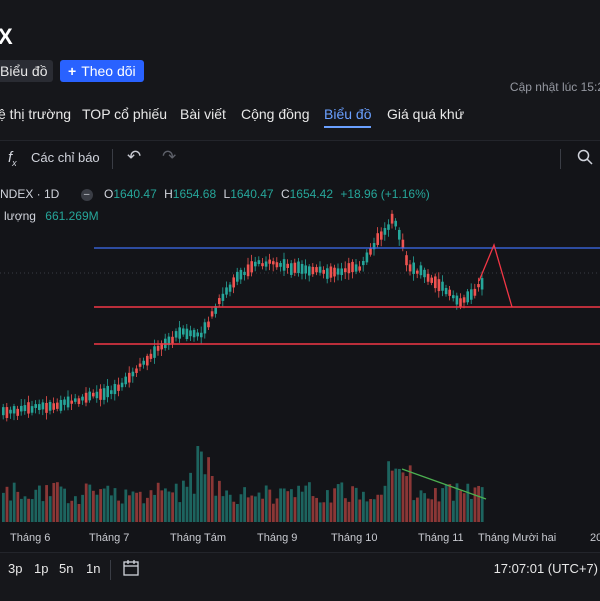 The image size is (600, 601). What do you see at coordinates (495, 275) in the screenshot?
I see `projection-path` at bounding box center [495, 275].